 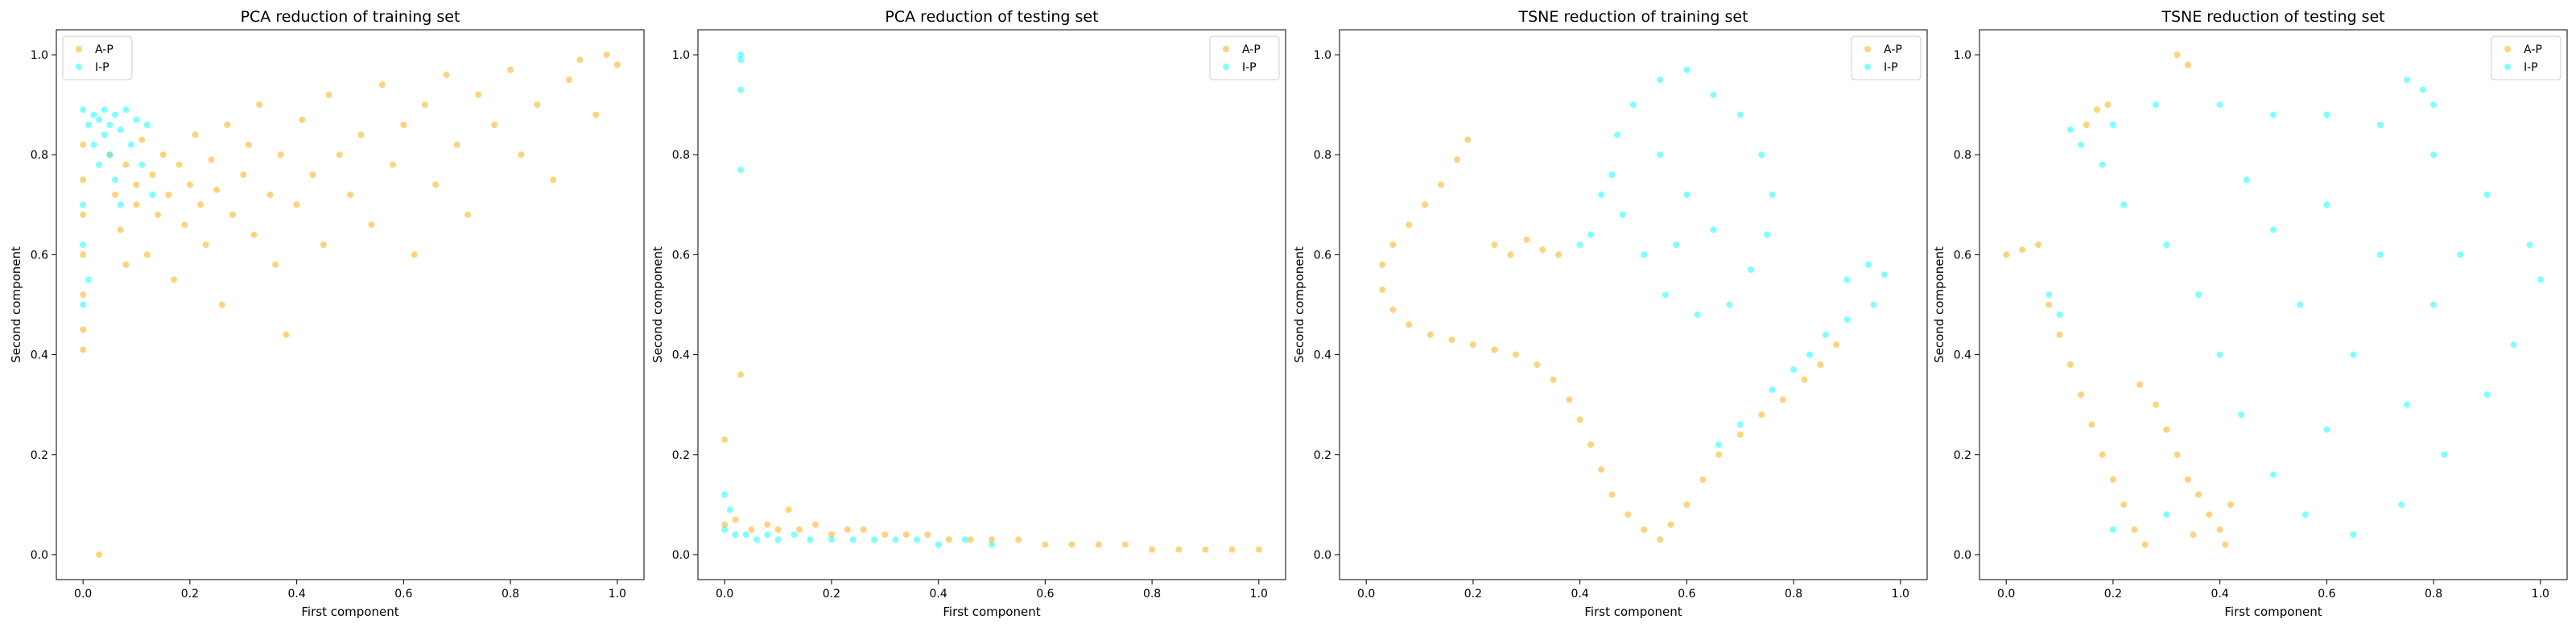 I want to click on y-tick-label: 1.0, so click(x=1962, y=55).